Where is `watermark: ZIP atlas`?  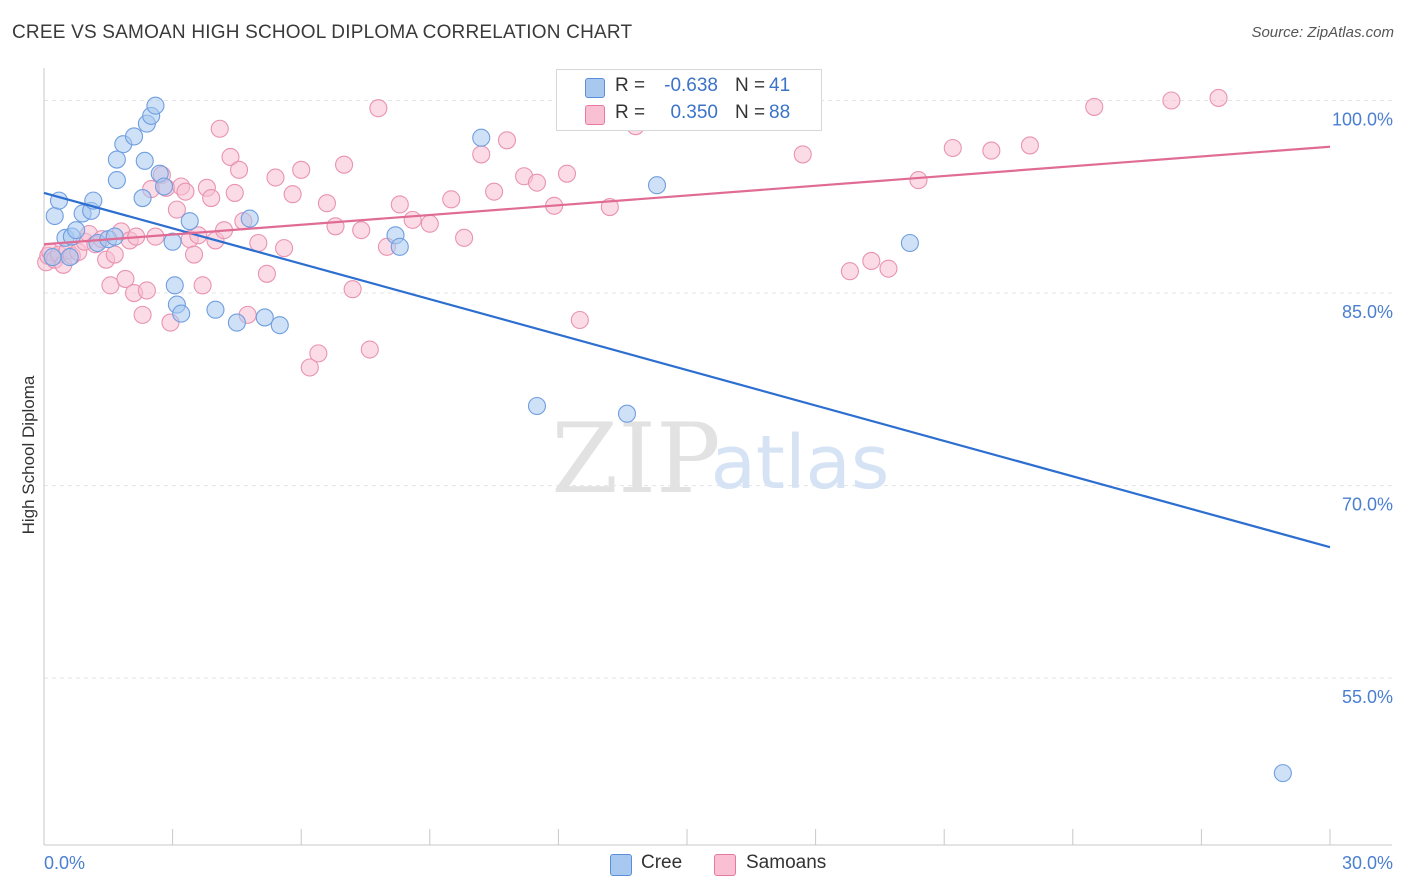
watermark: ZIP atlas is located at coordinates (720, 459).